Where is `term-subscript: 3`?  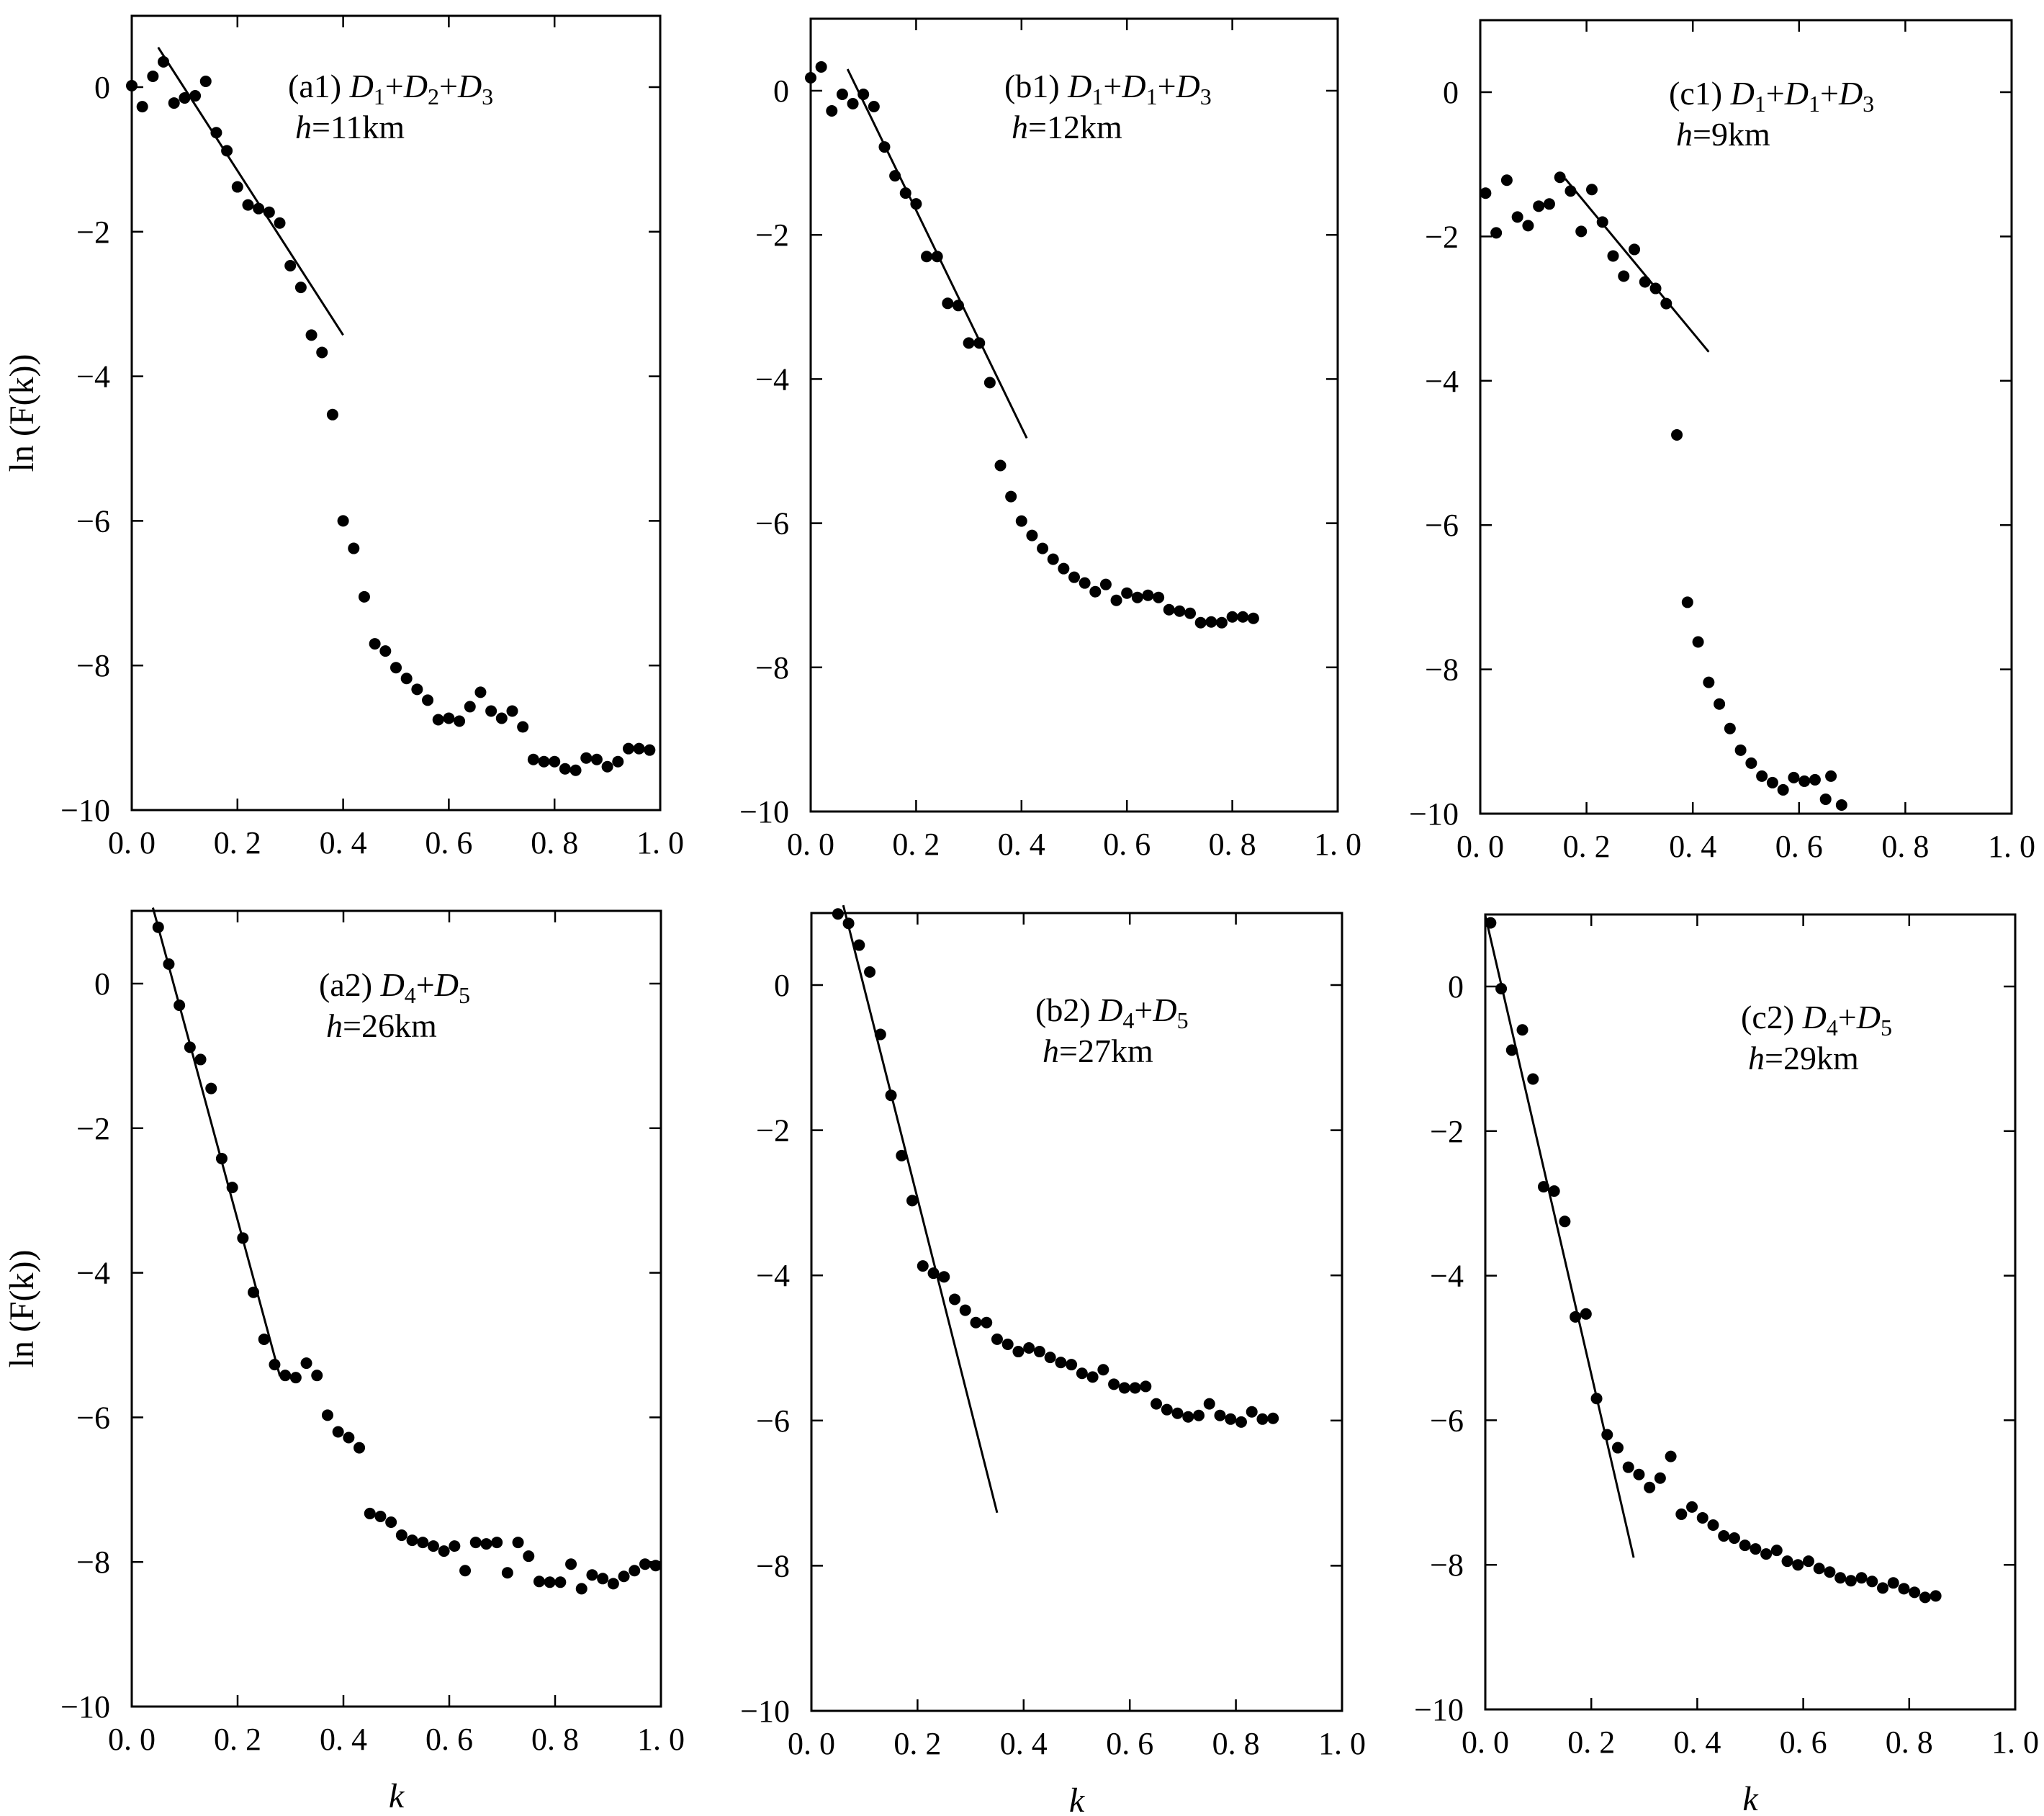 term-subscript: 3 is located at coordinates (1206, 96).